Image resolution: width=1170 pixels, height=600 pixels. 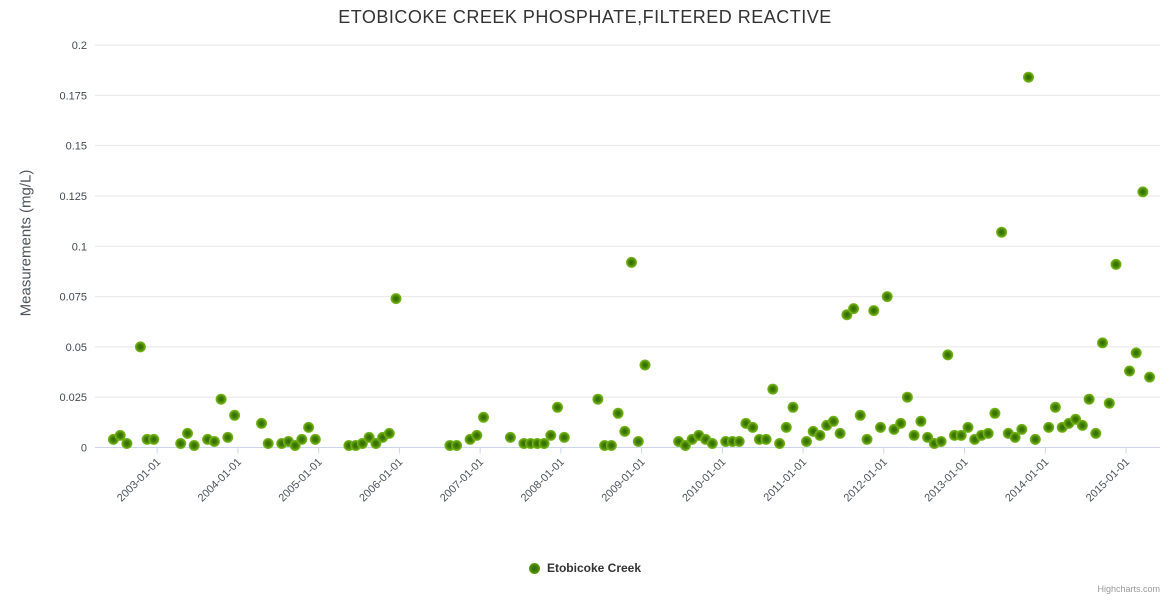 I want to click on x-axis-tick-label: 2008-01-01, so click(x=543, y=480).